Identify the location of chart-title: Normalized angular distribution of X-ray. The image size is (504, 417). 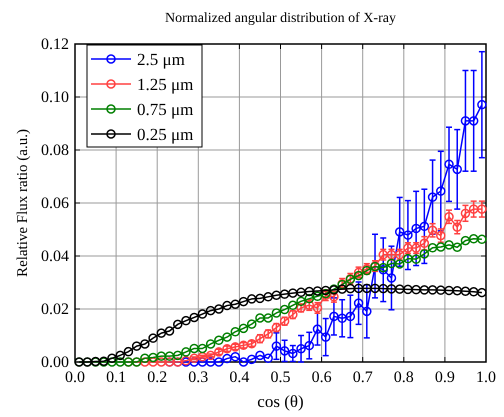
(280, 18).